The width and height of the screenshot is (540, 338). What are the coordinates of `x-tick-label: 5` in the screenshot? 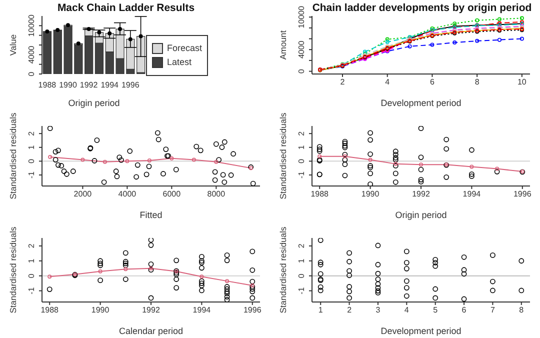 It's located at (435, 310).